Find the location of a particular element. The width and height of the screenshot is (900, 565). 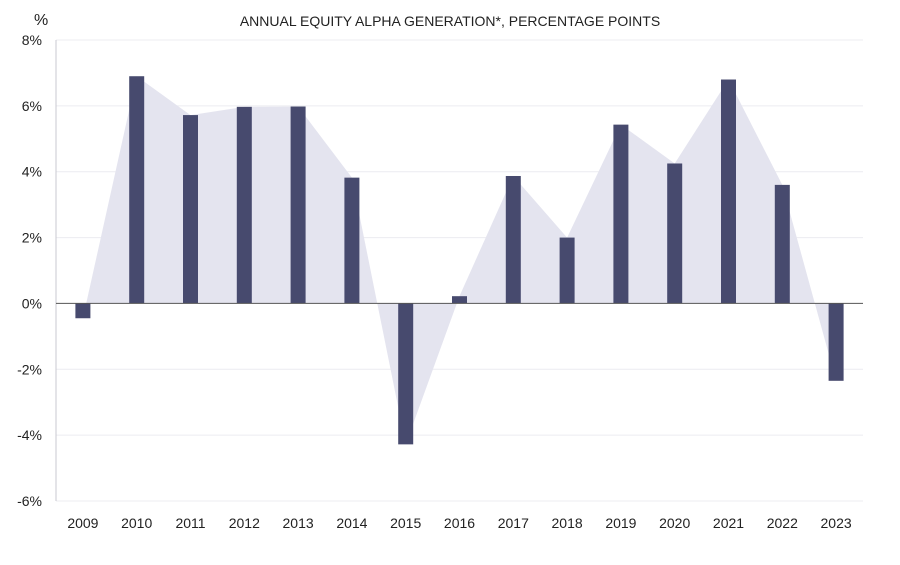

bar-2013 is located at coordinates (298, 205).